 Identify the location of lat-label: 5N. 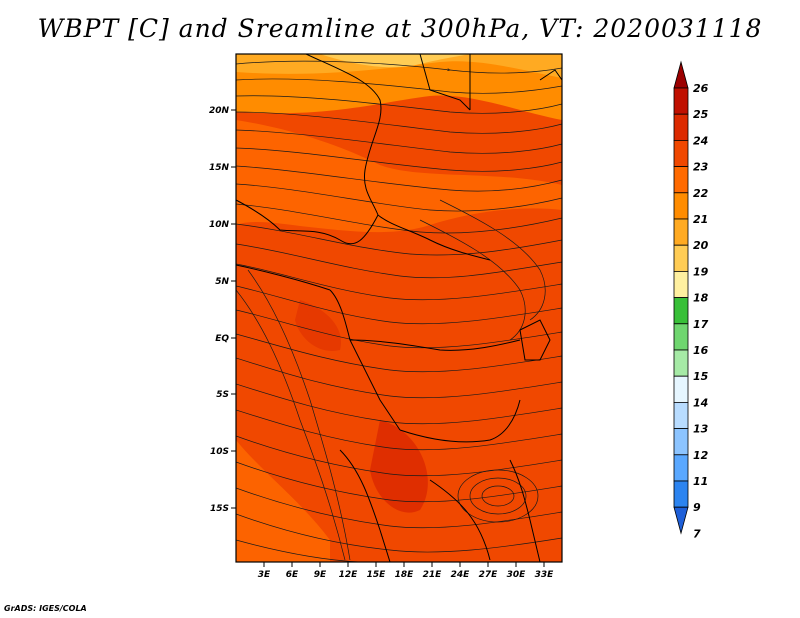
(222, 282).